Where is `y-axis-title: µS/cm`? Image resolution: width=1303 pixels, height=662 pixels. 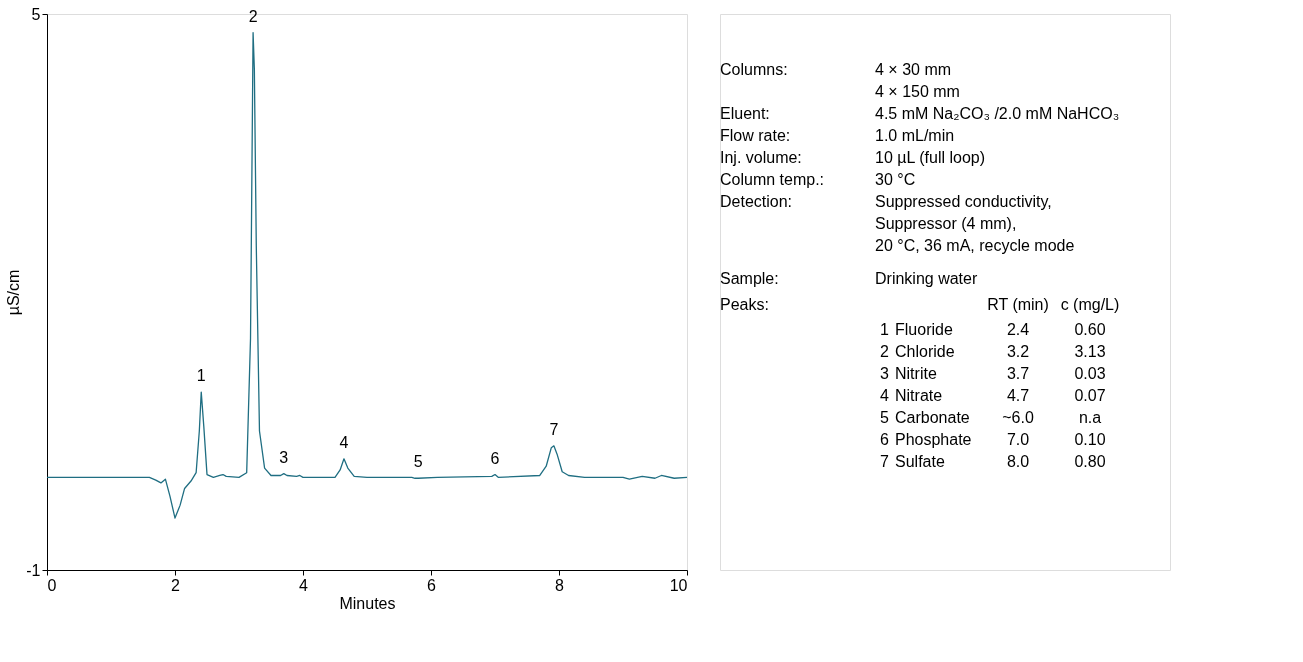
y-axis-title: µS/cm is located at coordinates (14, 292).